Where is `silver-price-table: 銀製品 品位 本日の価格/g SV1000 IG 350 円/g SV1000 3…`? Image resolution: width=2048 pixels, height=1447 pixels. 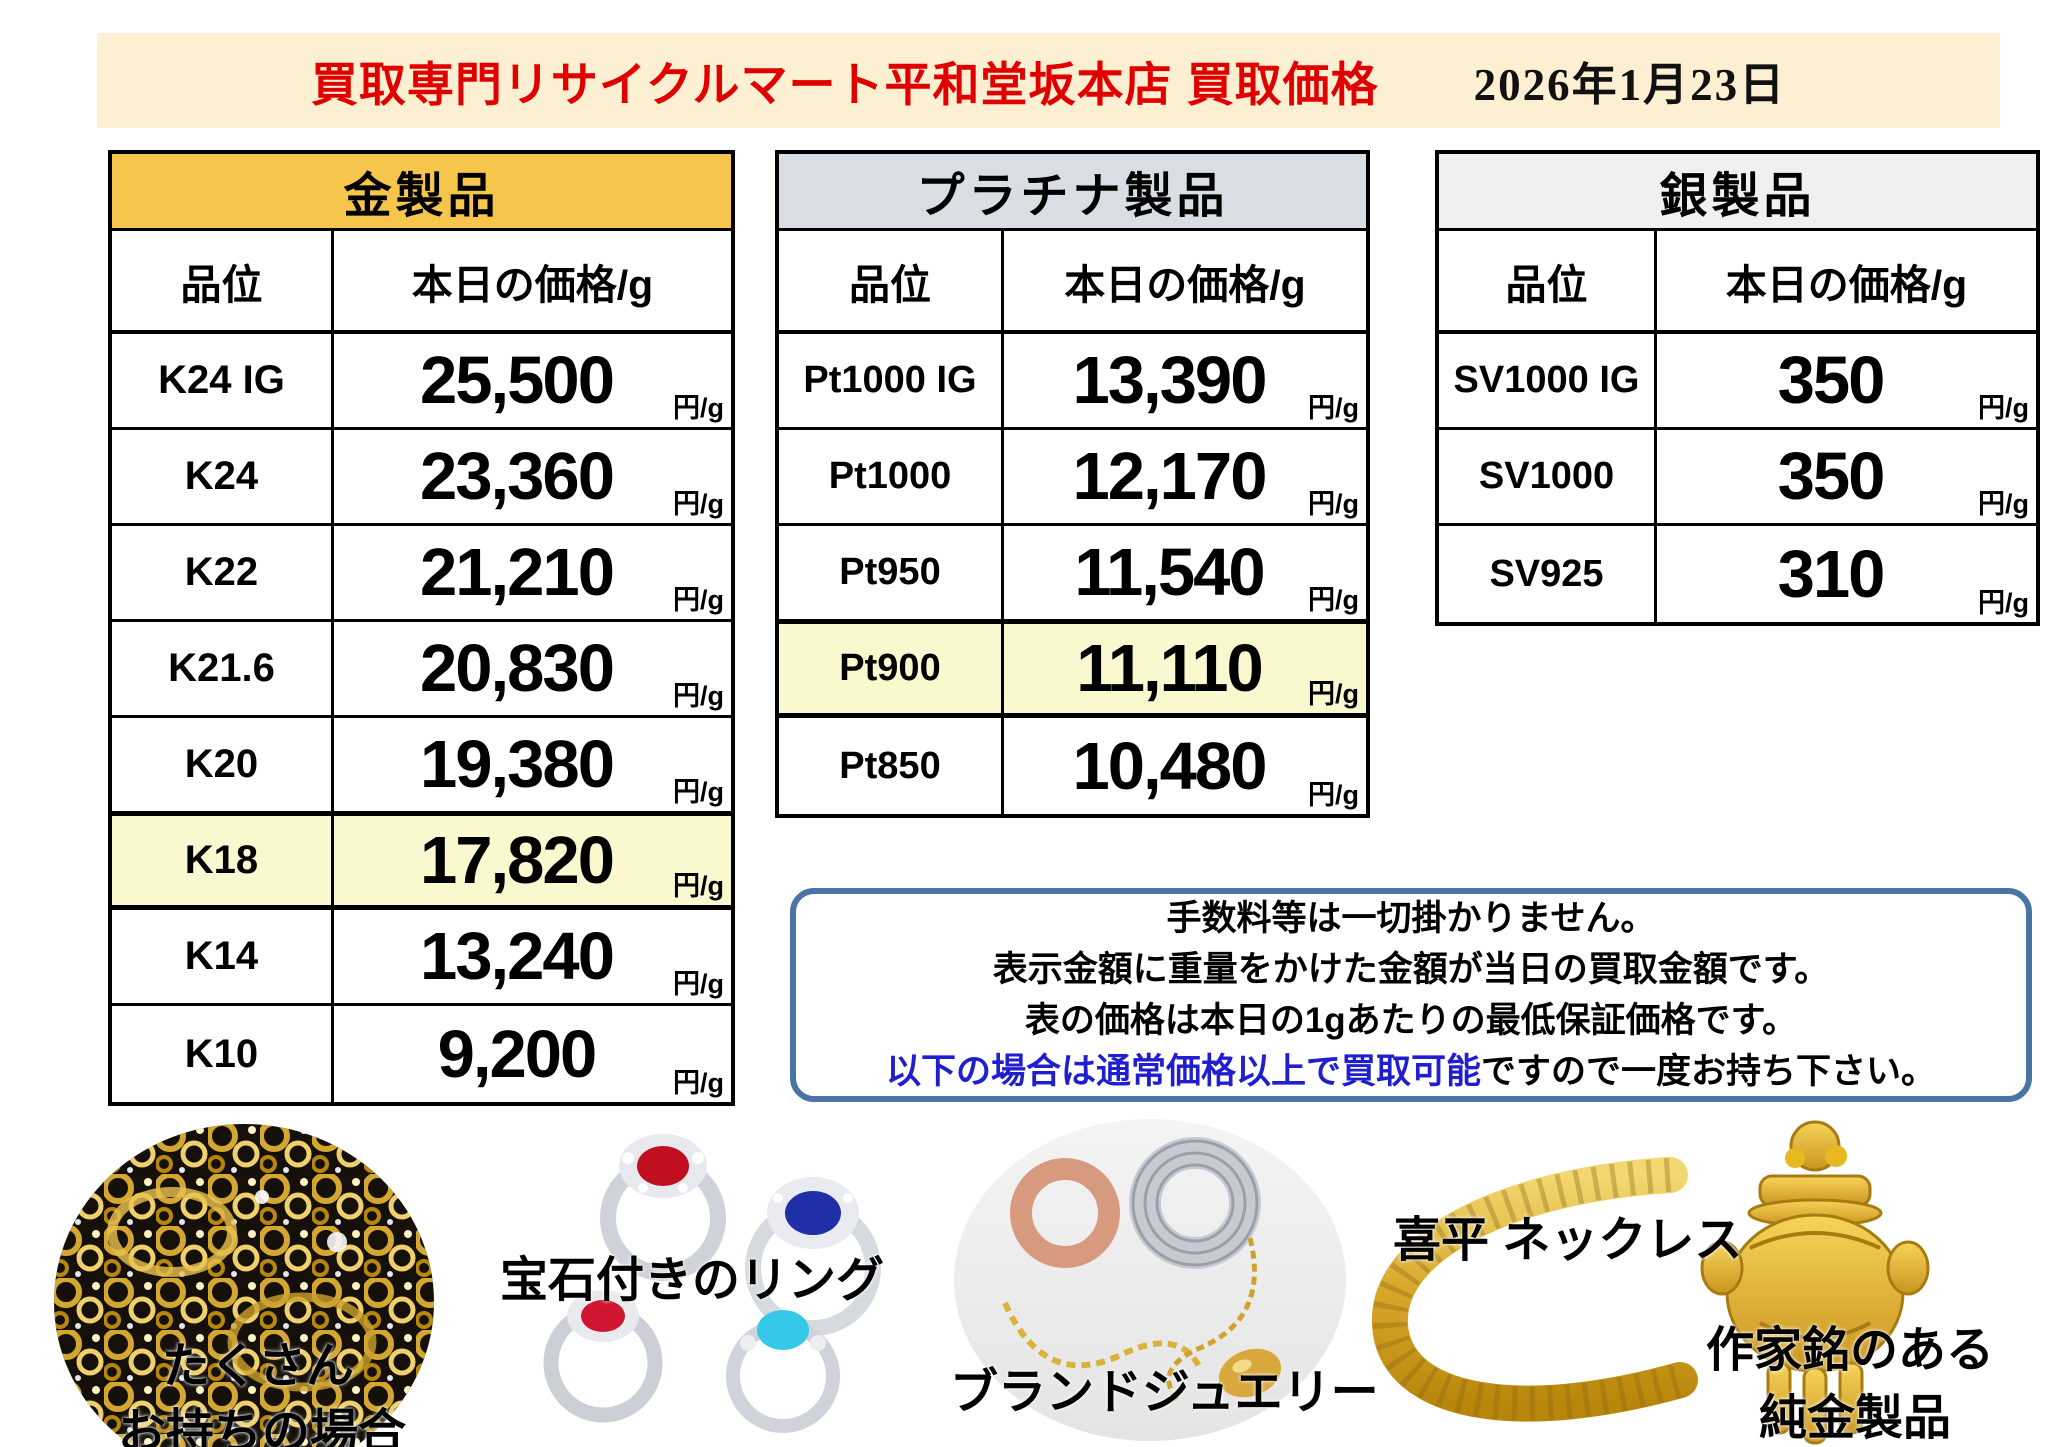
silver-price-table: 銀製品 品位 本日の価格/g SV1000 IG 350 円/g SV1000 3… is located at coordinates (1737, 388).